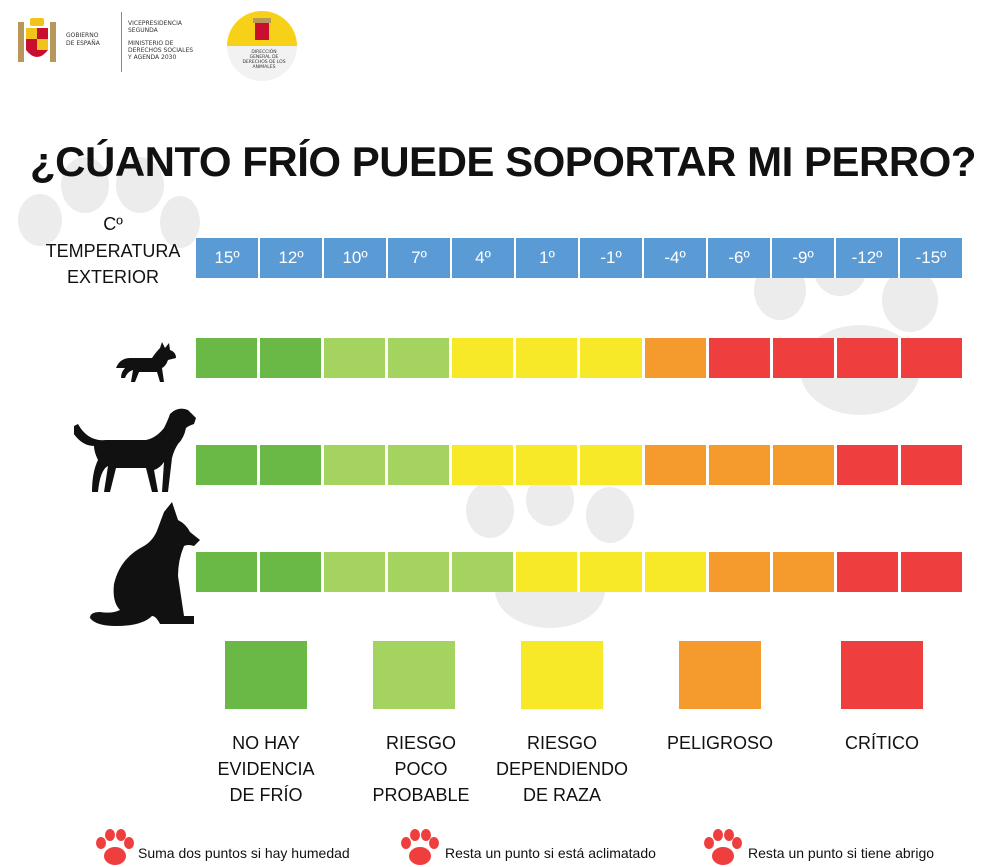 The height and width of the screenshot is (867, 992). I want to click on footnote-coat: Resta un punto si tiene abrigo, so click(841, 853).